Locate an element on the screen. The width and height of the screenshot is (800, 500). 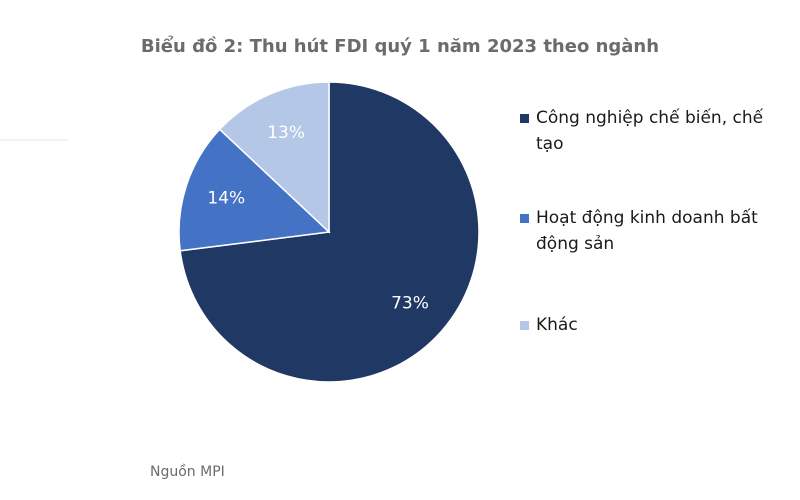
slice-label: 73% is located at coordinates (410, 303).